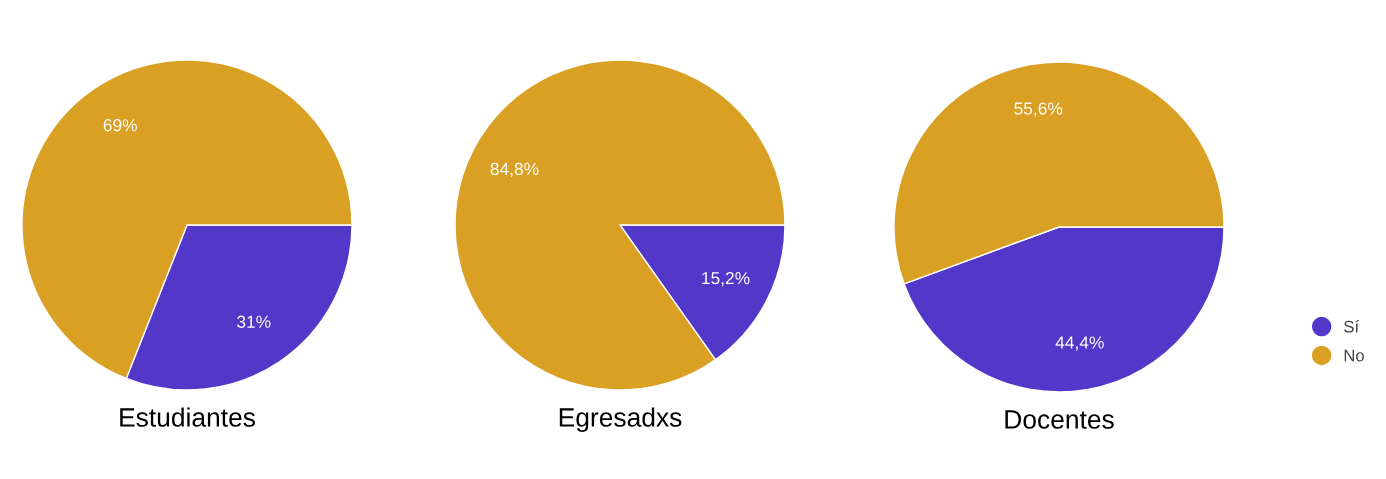 The image size is (1386, 479). Describe the element at coordinates (254, 321) in the screenshot. I see `data-label: 31%` at that location.